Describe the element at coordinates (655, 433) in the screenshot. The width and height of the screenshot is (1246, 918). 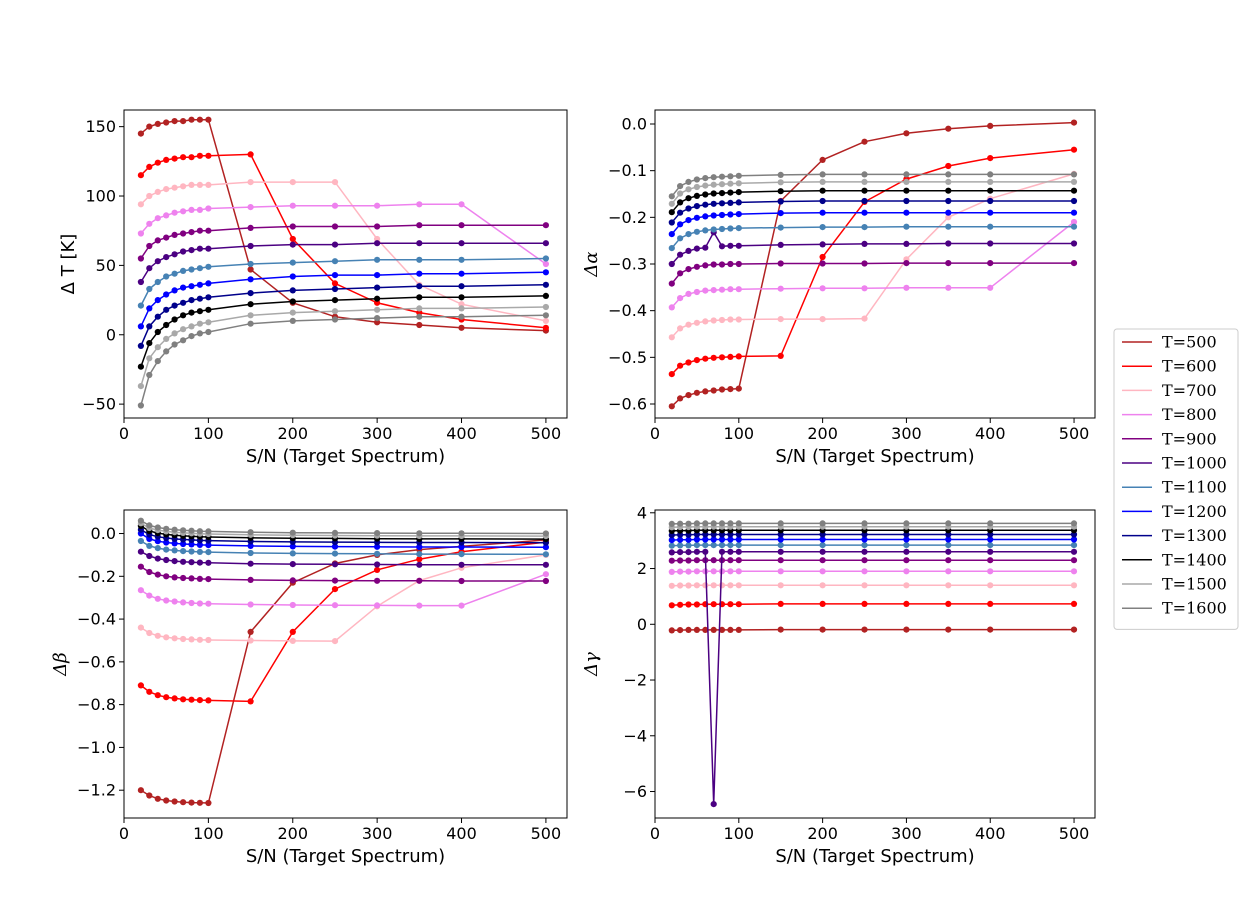
I see `x-tick-label: 0` at that location.